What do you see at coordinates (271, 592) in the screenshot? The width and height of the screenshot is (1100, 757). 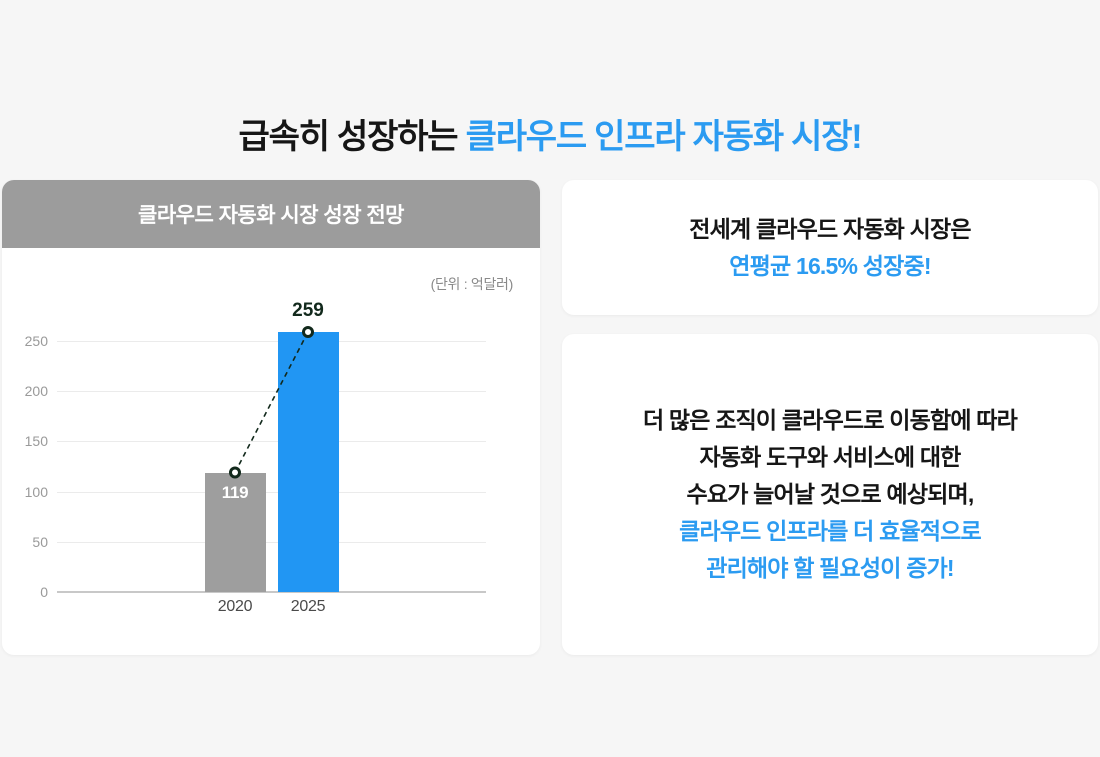 I see `x-axis-line` at bounding box center [271, 592].